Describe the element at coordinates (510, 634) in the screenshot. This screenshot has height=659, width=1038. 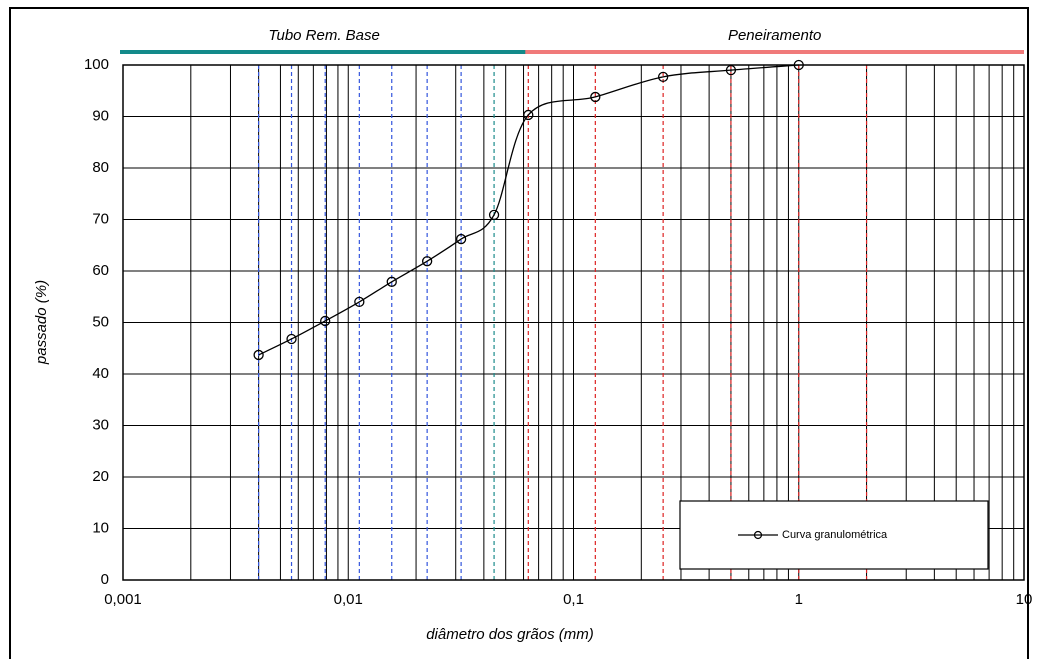
I see `x-axis-label: diâmetro dos grãos (mm)` at that location.